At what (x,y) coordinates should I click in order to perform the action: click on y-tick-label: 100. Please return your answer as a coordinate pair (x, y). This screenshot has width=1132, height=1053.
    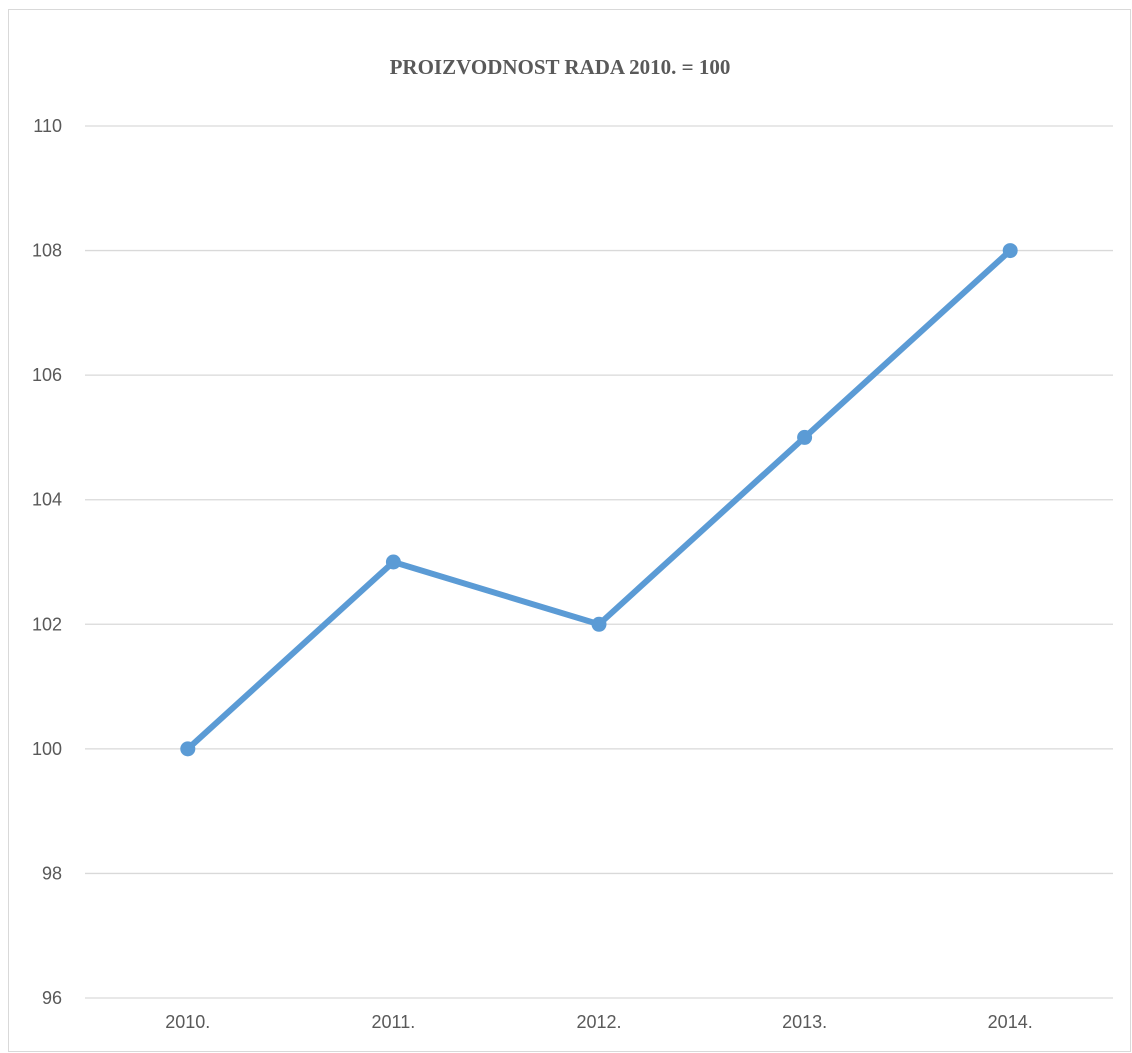
    Looking at the image, I should click on (47, 749).